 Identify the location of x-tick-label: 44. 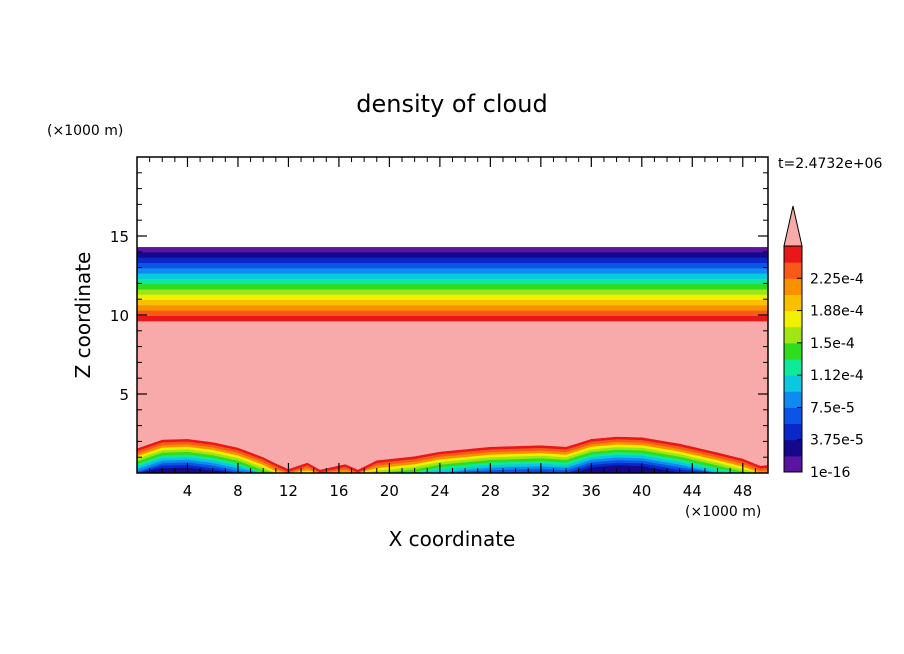
(692, 491).